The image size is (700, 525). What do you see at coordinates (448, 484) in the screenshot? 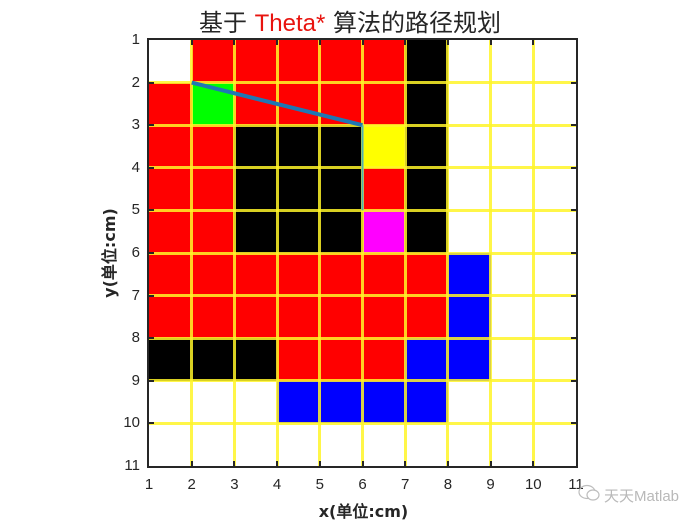
I see `x-tick-label: 8` at bounding box center [448, 484].